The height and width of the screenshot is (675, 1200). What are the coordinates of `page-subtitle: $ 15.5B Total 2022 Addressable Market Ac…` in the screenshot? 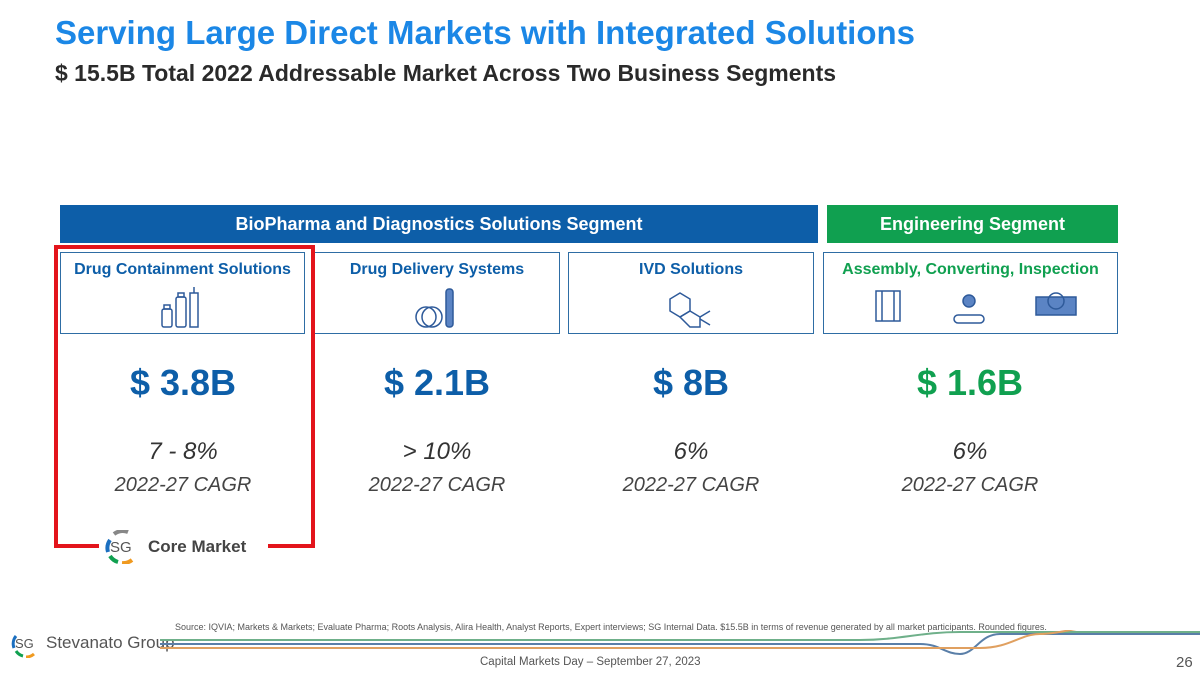 It's located at (446, 73).